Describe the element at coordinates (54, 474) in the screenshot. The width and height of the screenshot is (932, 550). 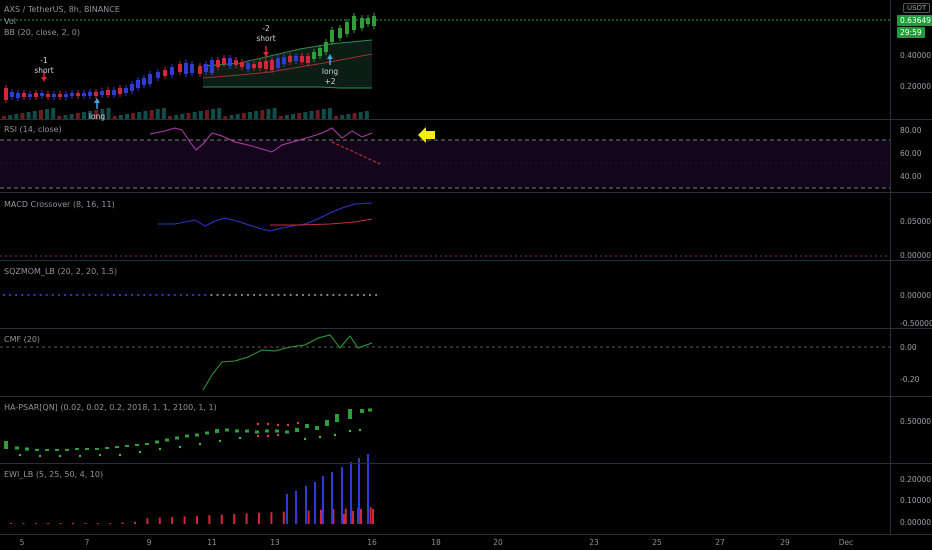
I see `indicator-label-ewi: EWI_LB (5, 25, 50, 4, 10)` at that location.